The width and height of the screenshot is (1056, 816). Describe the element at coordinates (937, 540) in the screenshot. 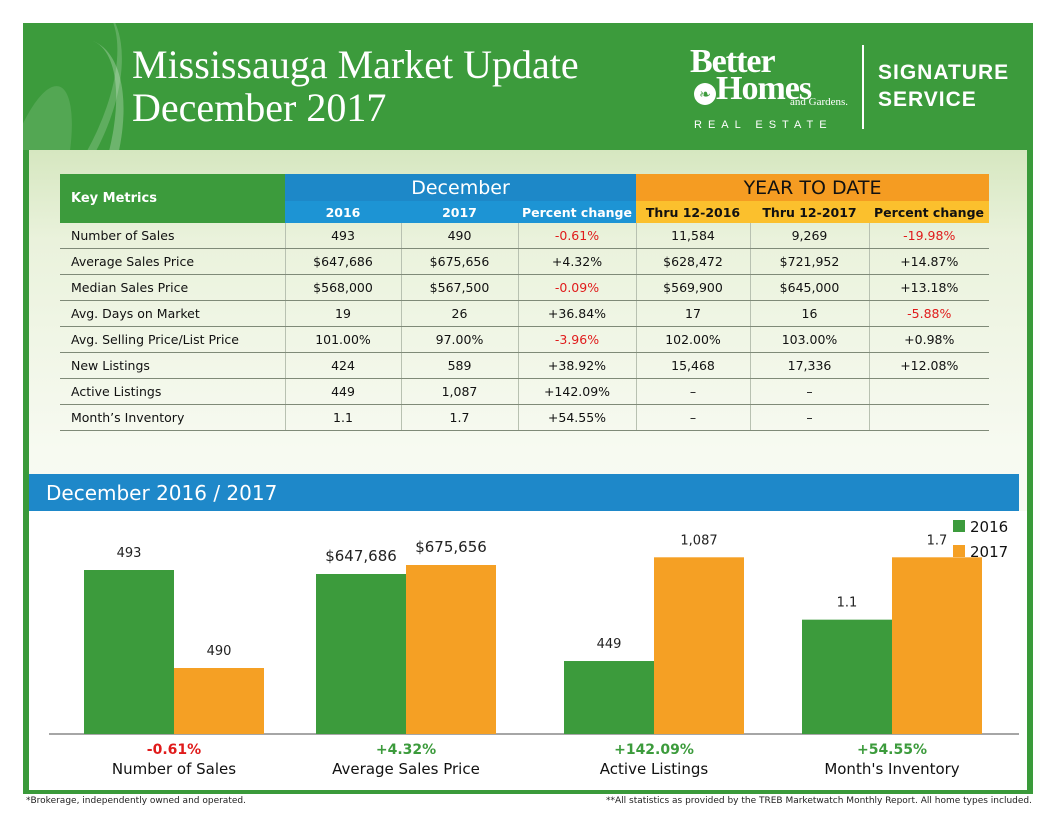

I see `data-label-2017: 1.7` at that location.